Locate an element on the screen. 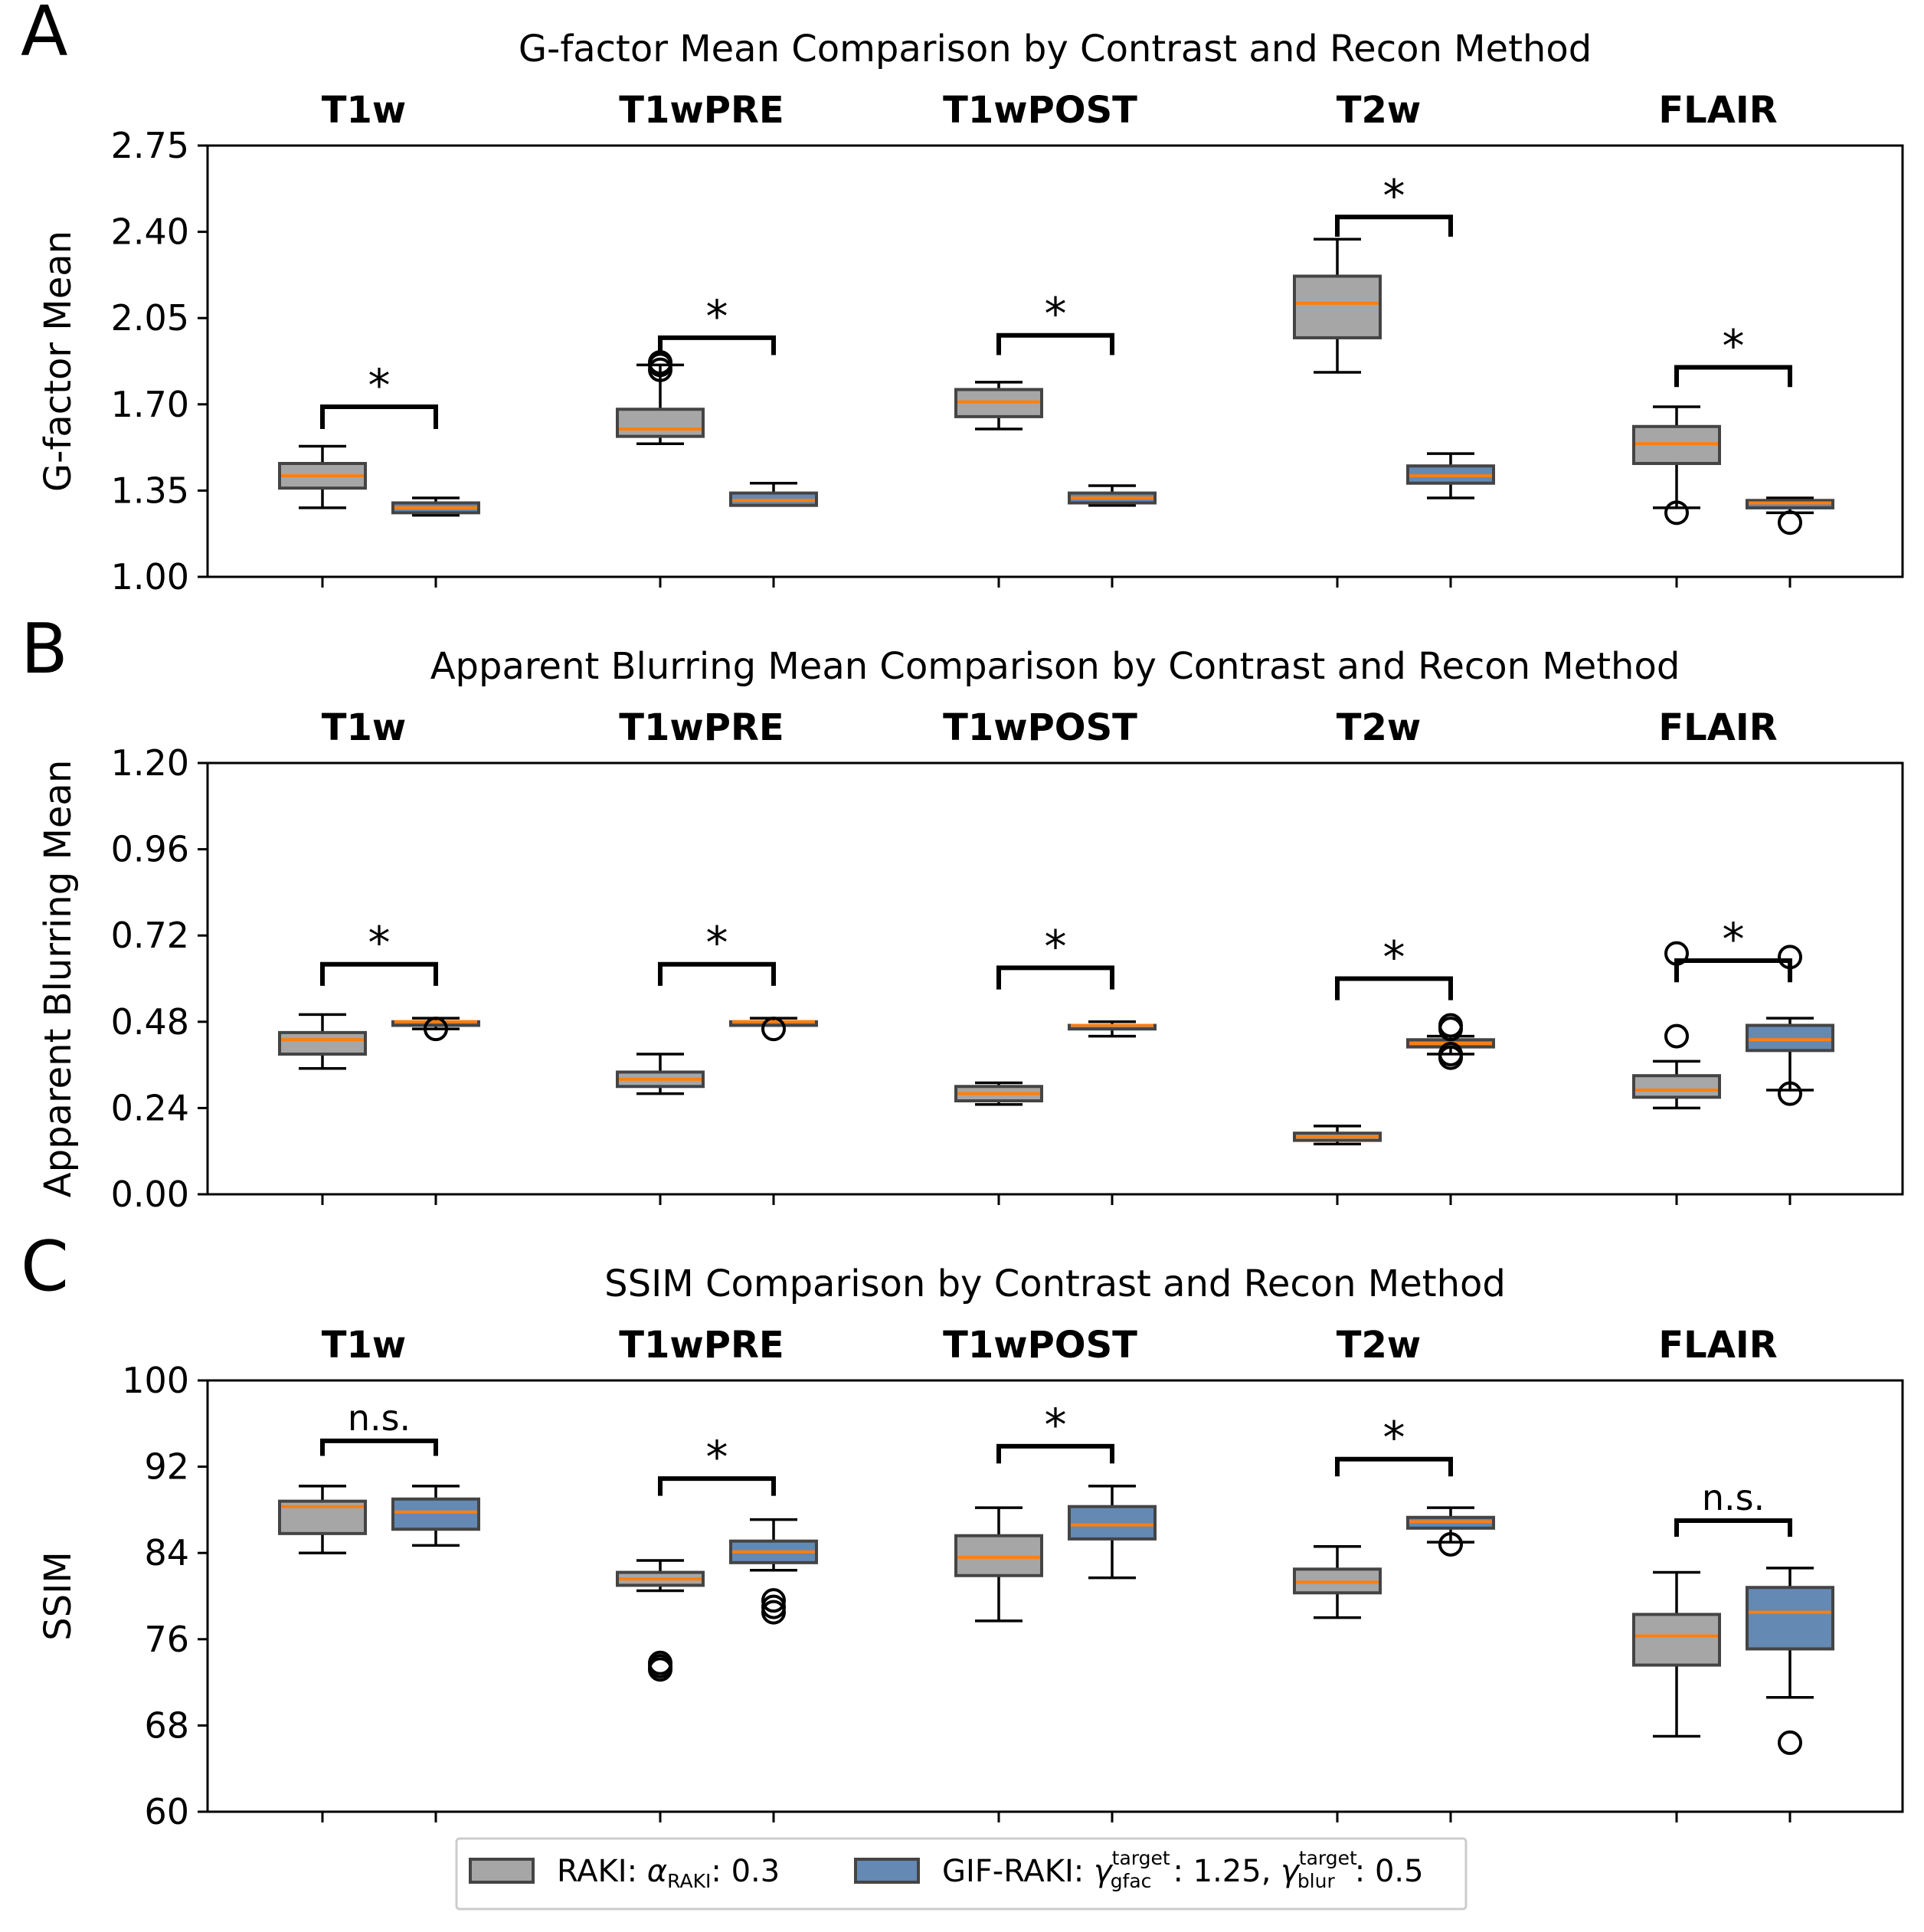 The height and width of the screenshot is (1932, 1924). y-tick-label: 84 is located at coordinates (166, 1552).